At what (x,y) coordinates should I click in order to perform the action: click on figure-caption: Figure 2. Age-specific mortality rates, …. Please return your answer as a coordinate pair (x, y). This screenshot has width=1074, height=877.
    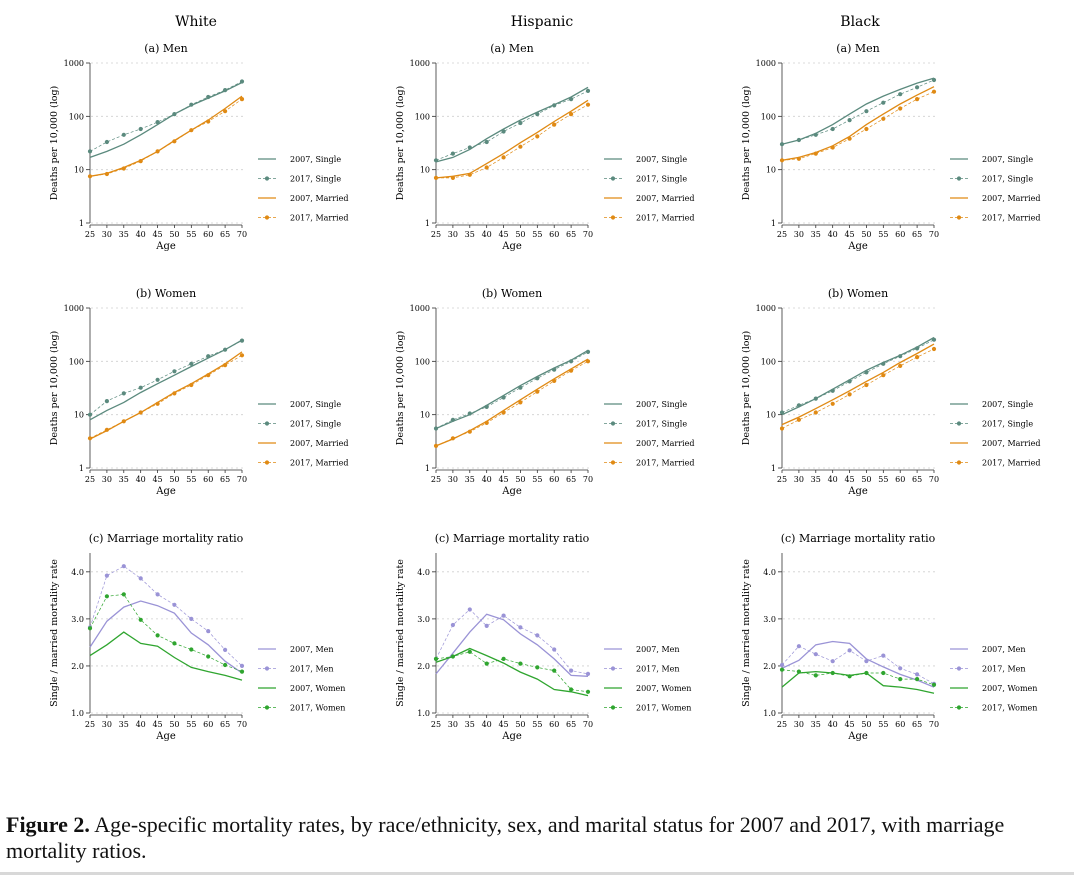
    Looking at the image, I should click on (536, 838).